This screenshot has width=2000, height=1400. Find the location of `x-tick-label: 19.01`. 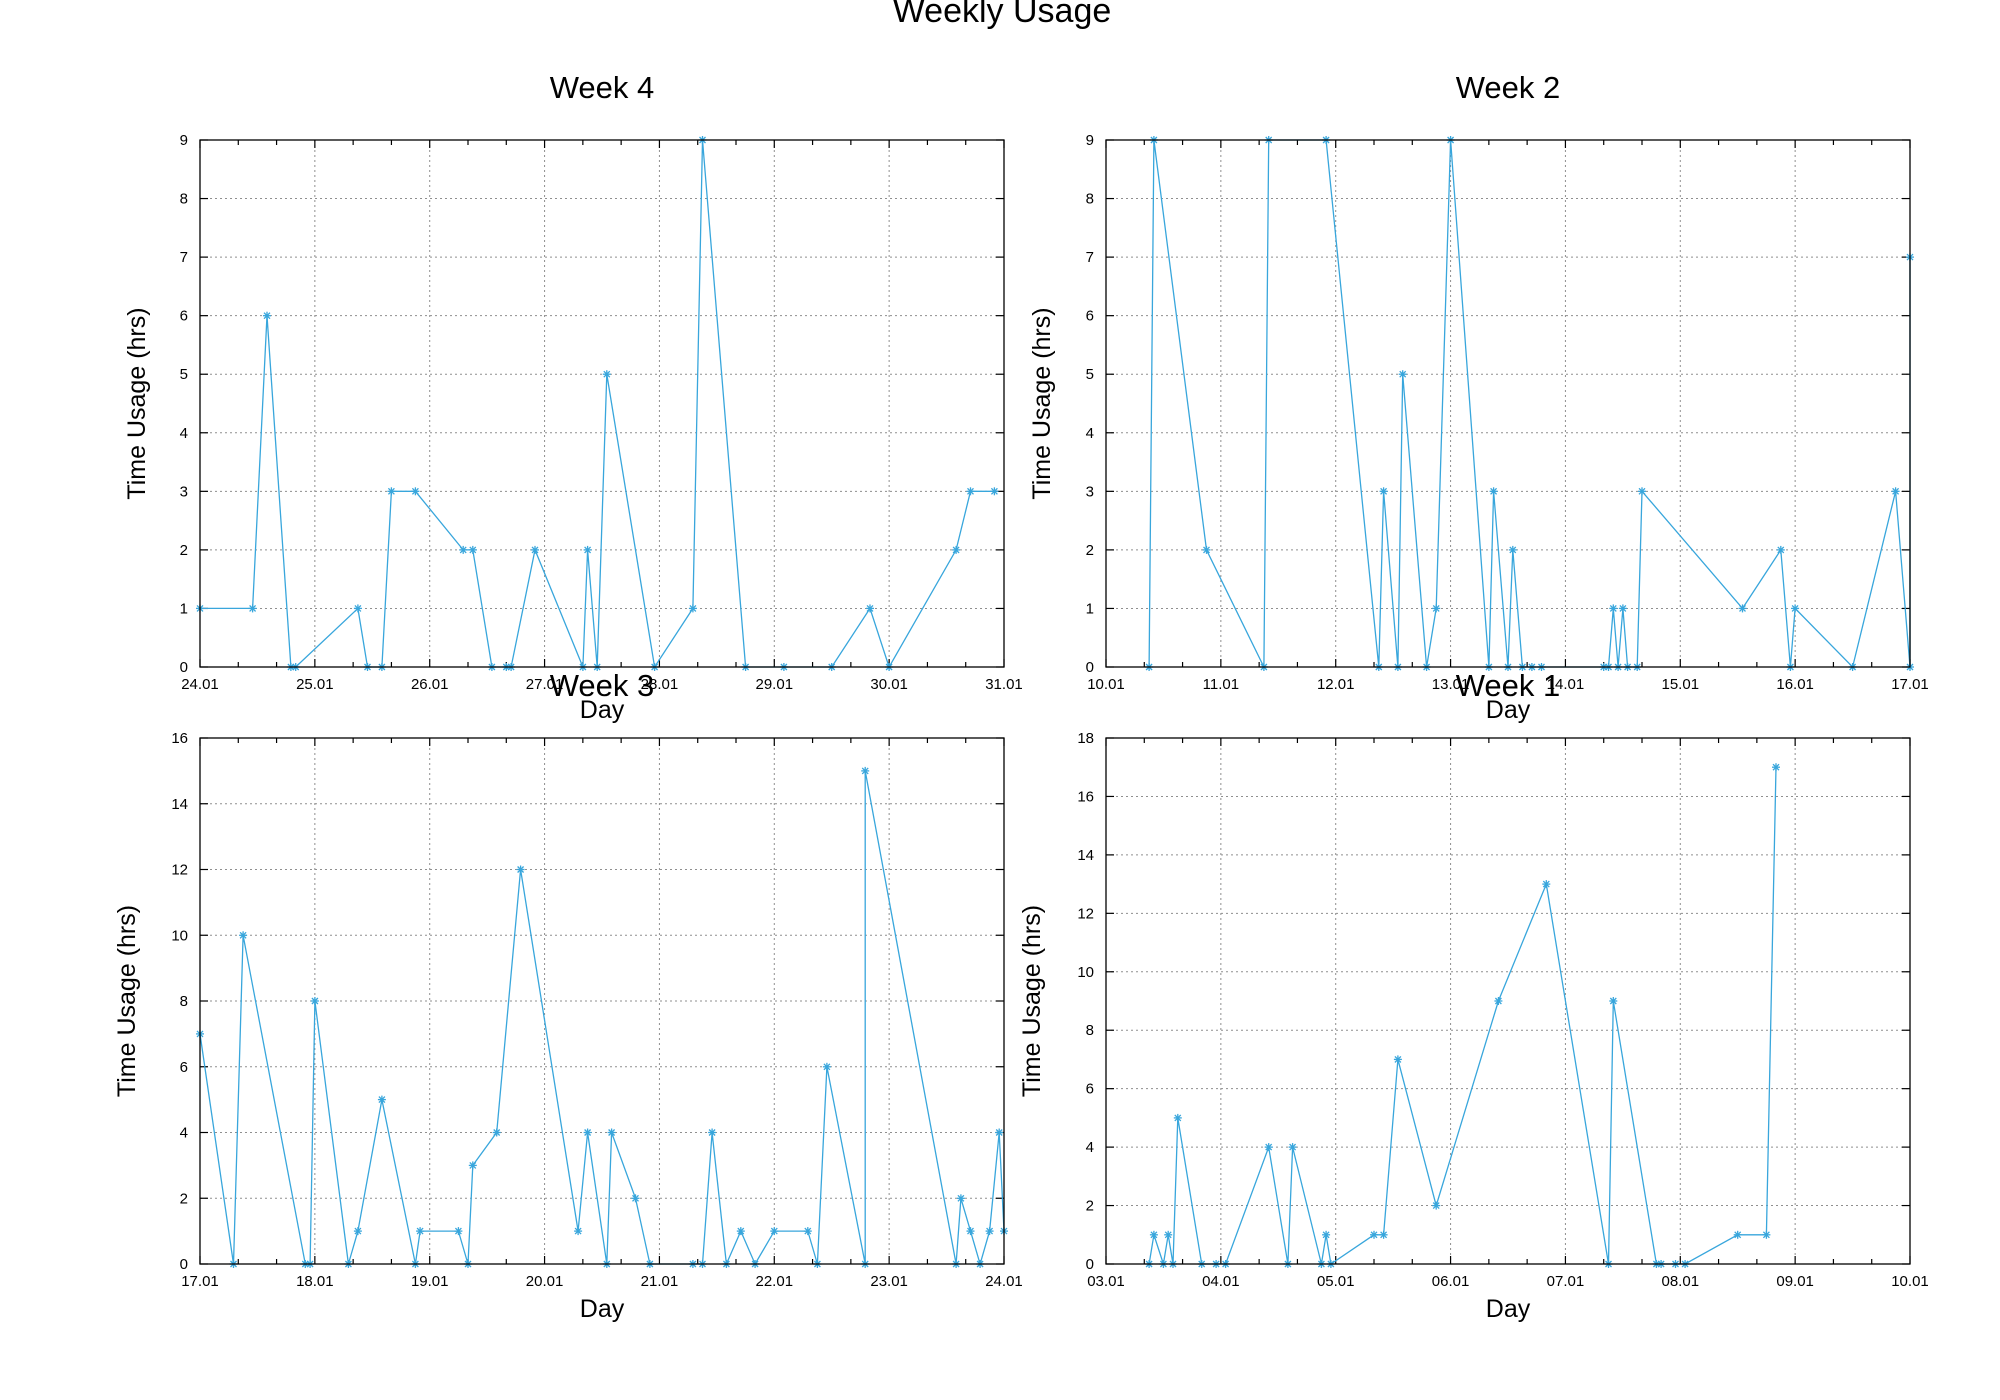

x-tick-label: 19.01 is located at coordinates (430, 1281).